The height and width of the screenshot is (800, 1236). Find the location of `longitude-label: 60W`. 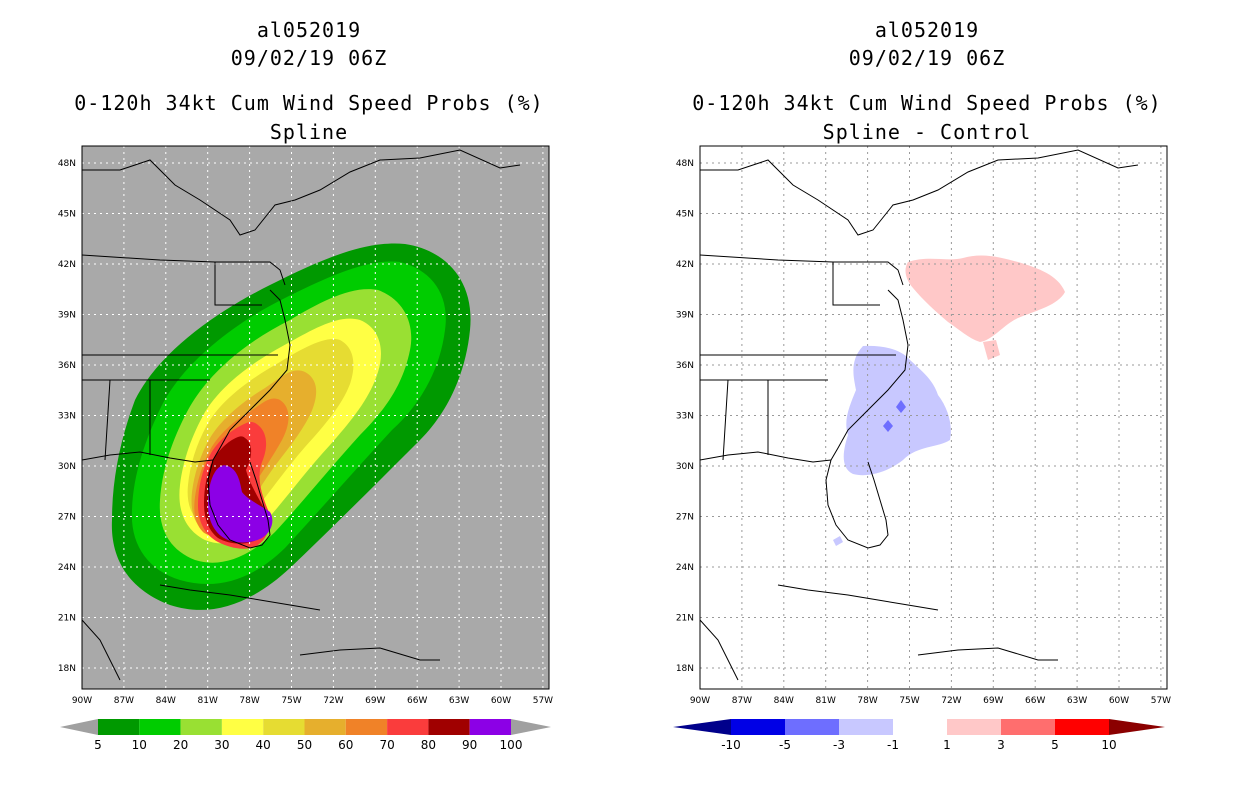

longitude-label: 60W is located at coordinates (1119, 701).